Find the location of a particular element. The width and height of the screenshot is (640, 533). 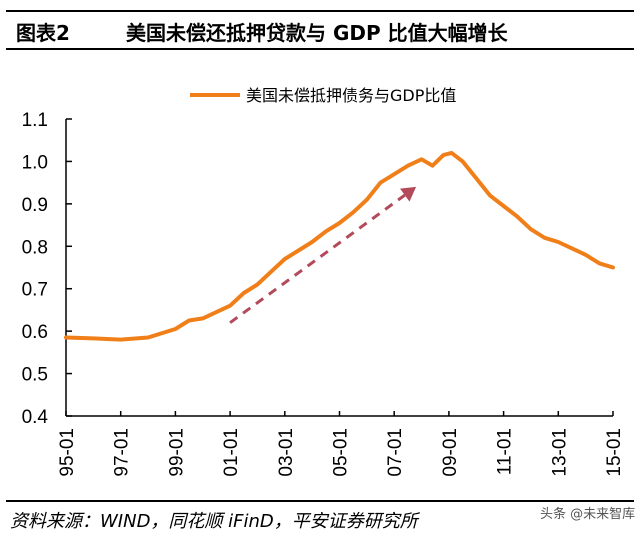

annotation-layer is located at coordinates (323, 255).